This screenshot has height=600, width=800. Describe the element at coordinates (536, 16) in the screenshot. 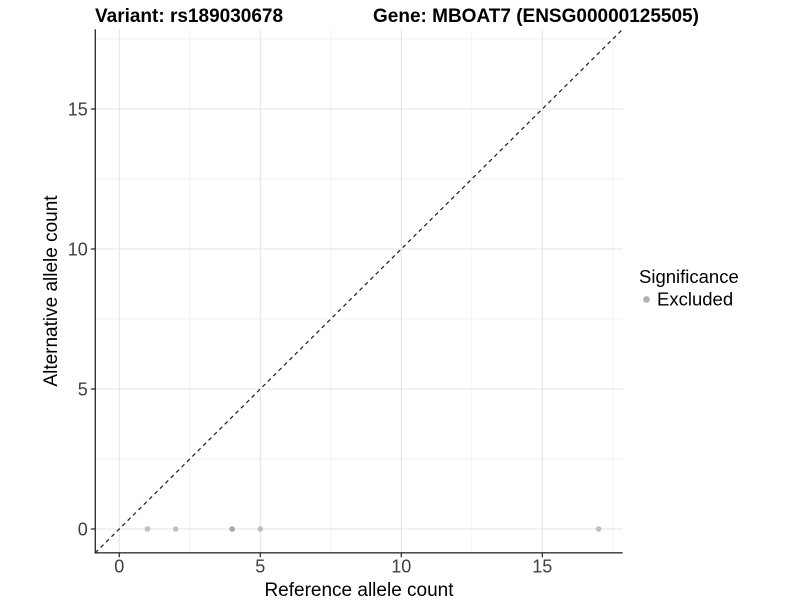

I see `gene-title: Gene: MBOAT7 (ENSG00000125505)` at that location.